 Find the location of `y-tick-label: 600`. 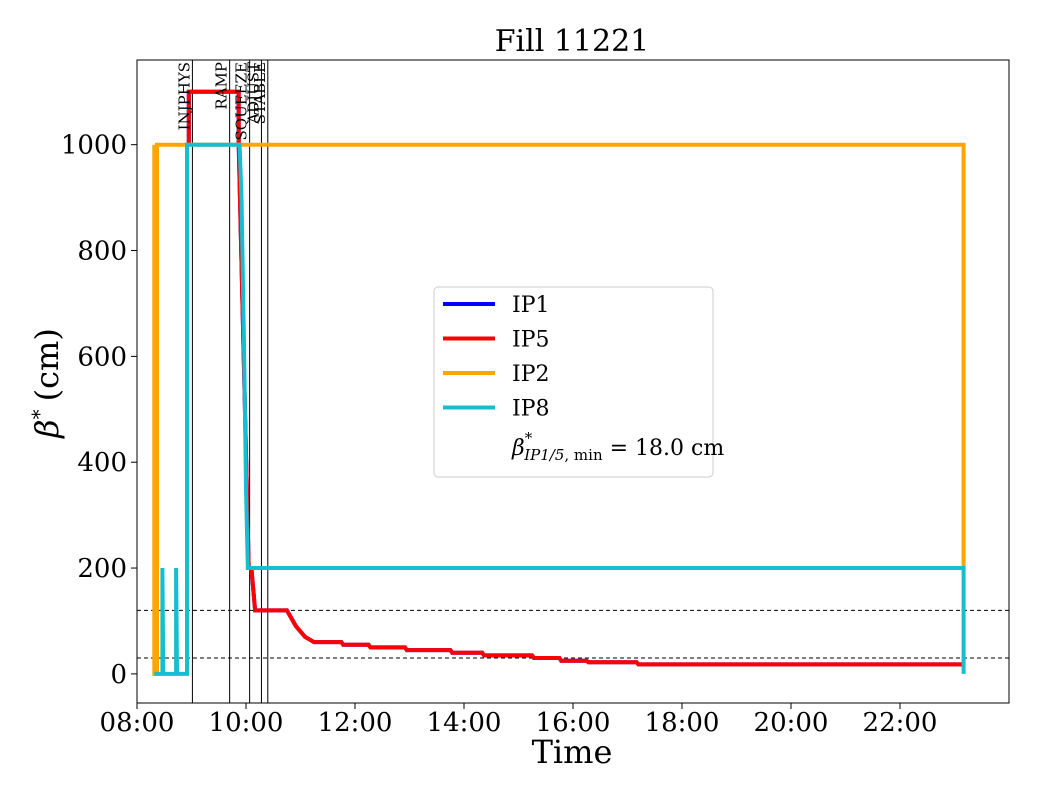

y-tick-label: 600 is located at coordinates (102, 357).